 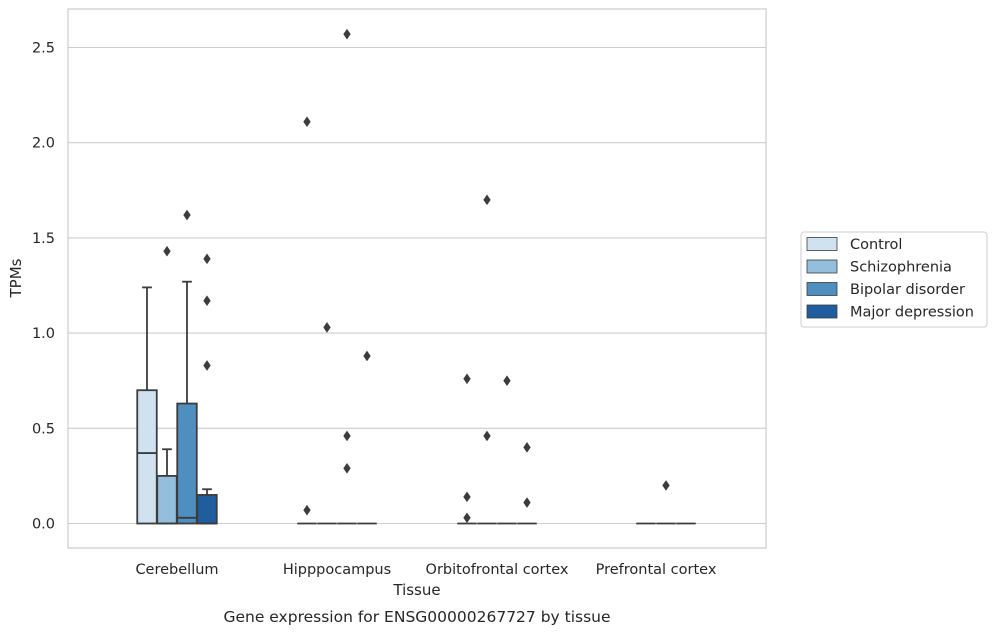 I want to click on legend-item: Bipolar disorder, so click(x=885, y=290).